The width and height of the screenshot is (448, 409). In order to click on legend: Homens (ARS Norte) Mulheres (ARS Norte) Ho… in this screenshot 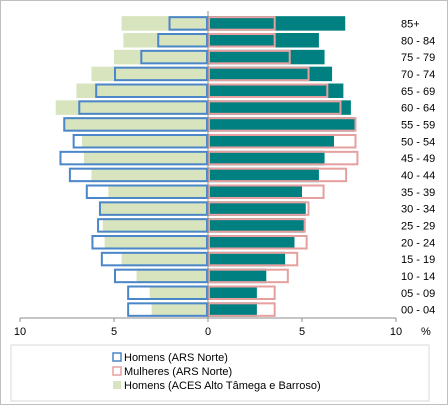, I will do `click(220, 373)`.